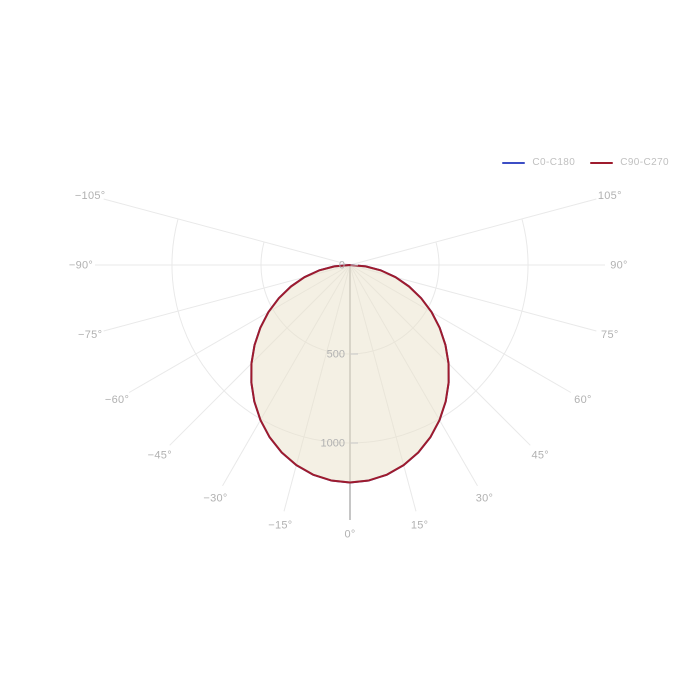  Describe the element at coordinates (644, 162) in the screenshot. I see `legend-label-c90-c270: C90-C270` at that location.